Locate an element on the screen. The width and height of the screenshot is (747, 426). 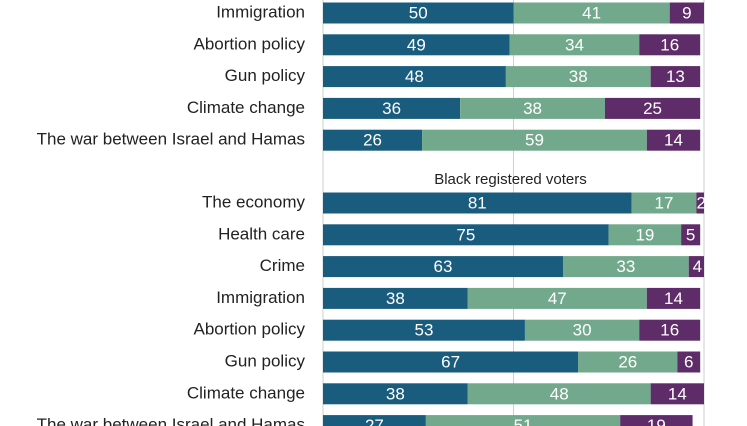
data-label: 13 is located at coordinates (675, 76).